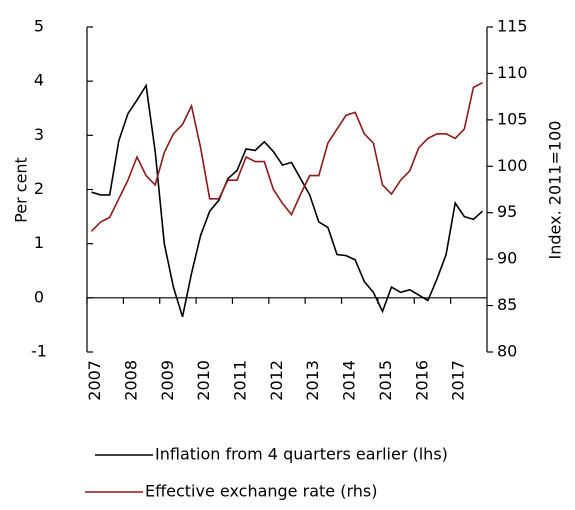  What do you see at coordinates (312, 380) in the screenshot?
I see `x-tick-label: 2013` at bounding box center [312, 380].